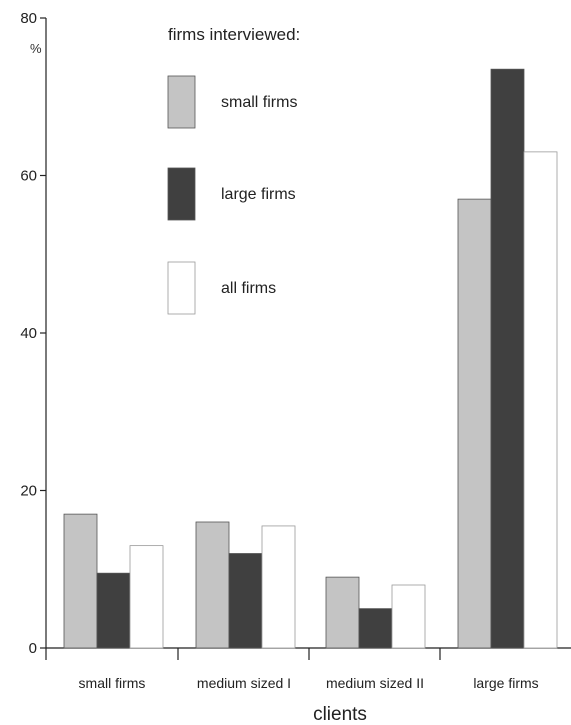 This screenshot has height=725, width=571. I want to click on bar-small-firms-medium-sized-II, so click(342, 612).